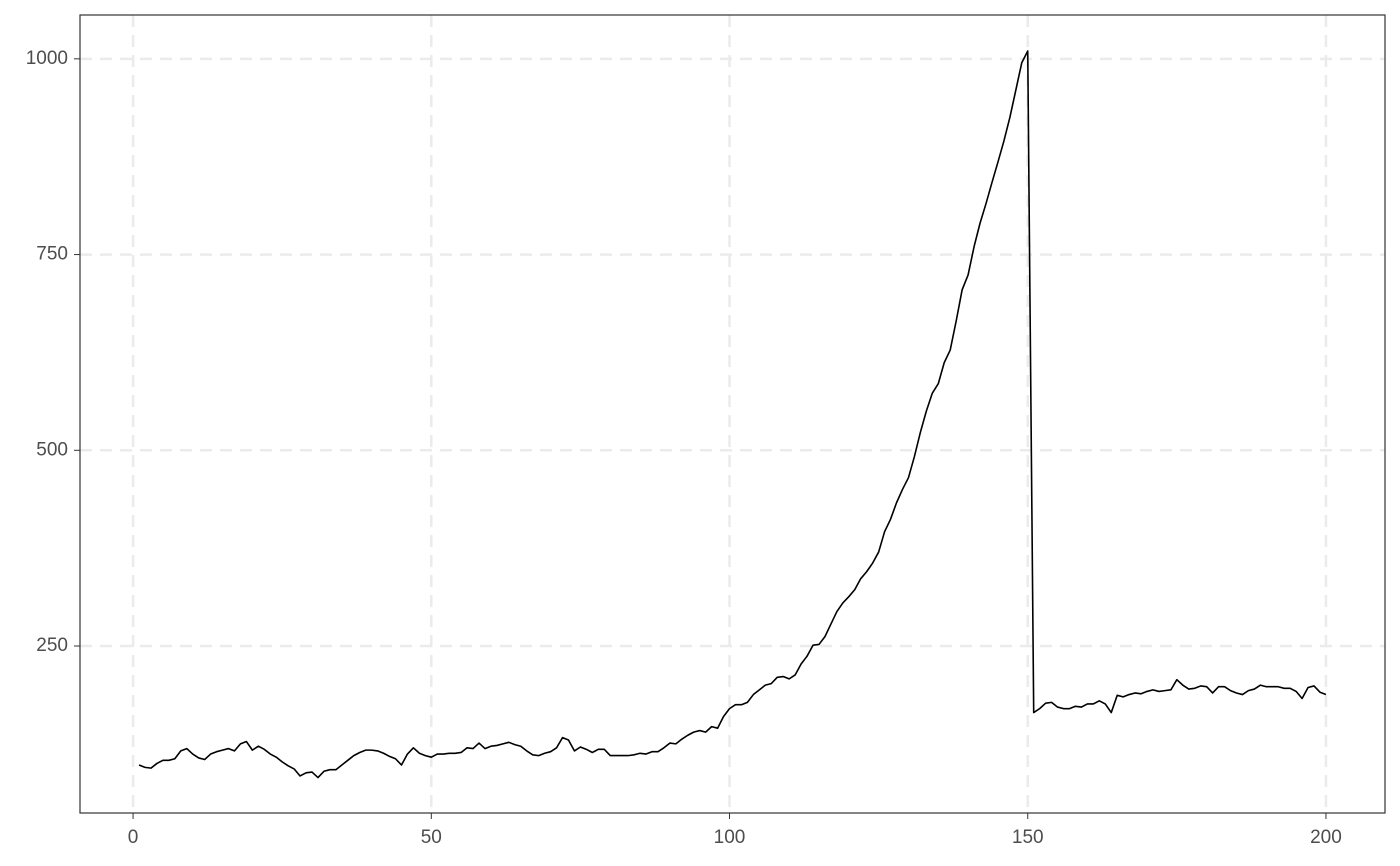 This screenshot has height=866, width=1400. What do you see at coordinates (133, 837) in the screenshot?
I see `x-tick-label: 0` at bounding box center [133, 837].